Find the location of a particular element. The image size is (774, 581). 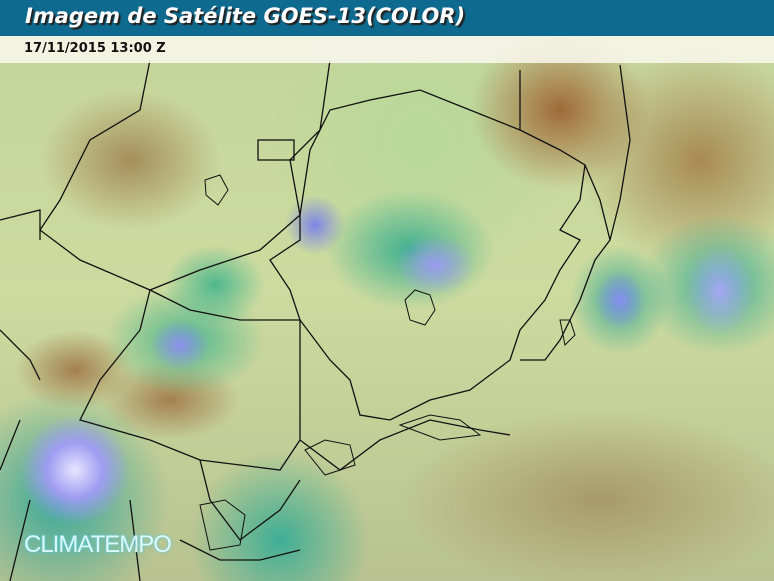

border-sp-coast is located at coordinates (405, 445).